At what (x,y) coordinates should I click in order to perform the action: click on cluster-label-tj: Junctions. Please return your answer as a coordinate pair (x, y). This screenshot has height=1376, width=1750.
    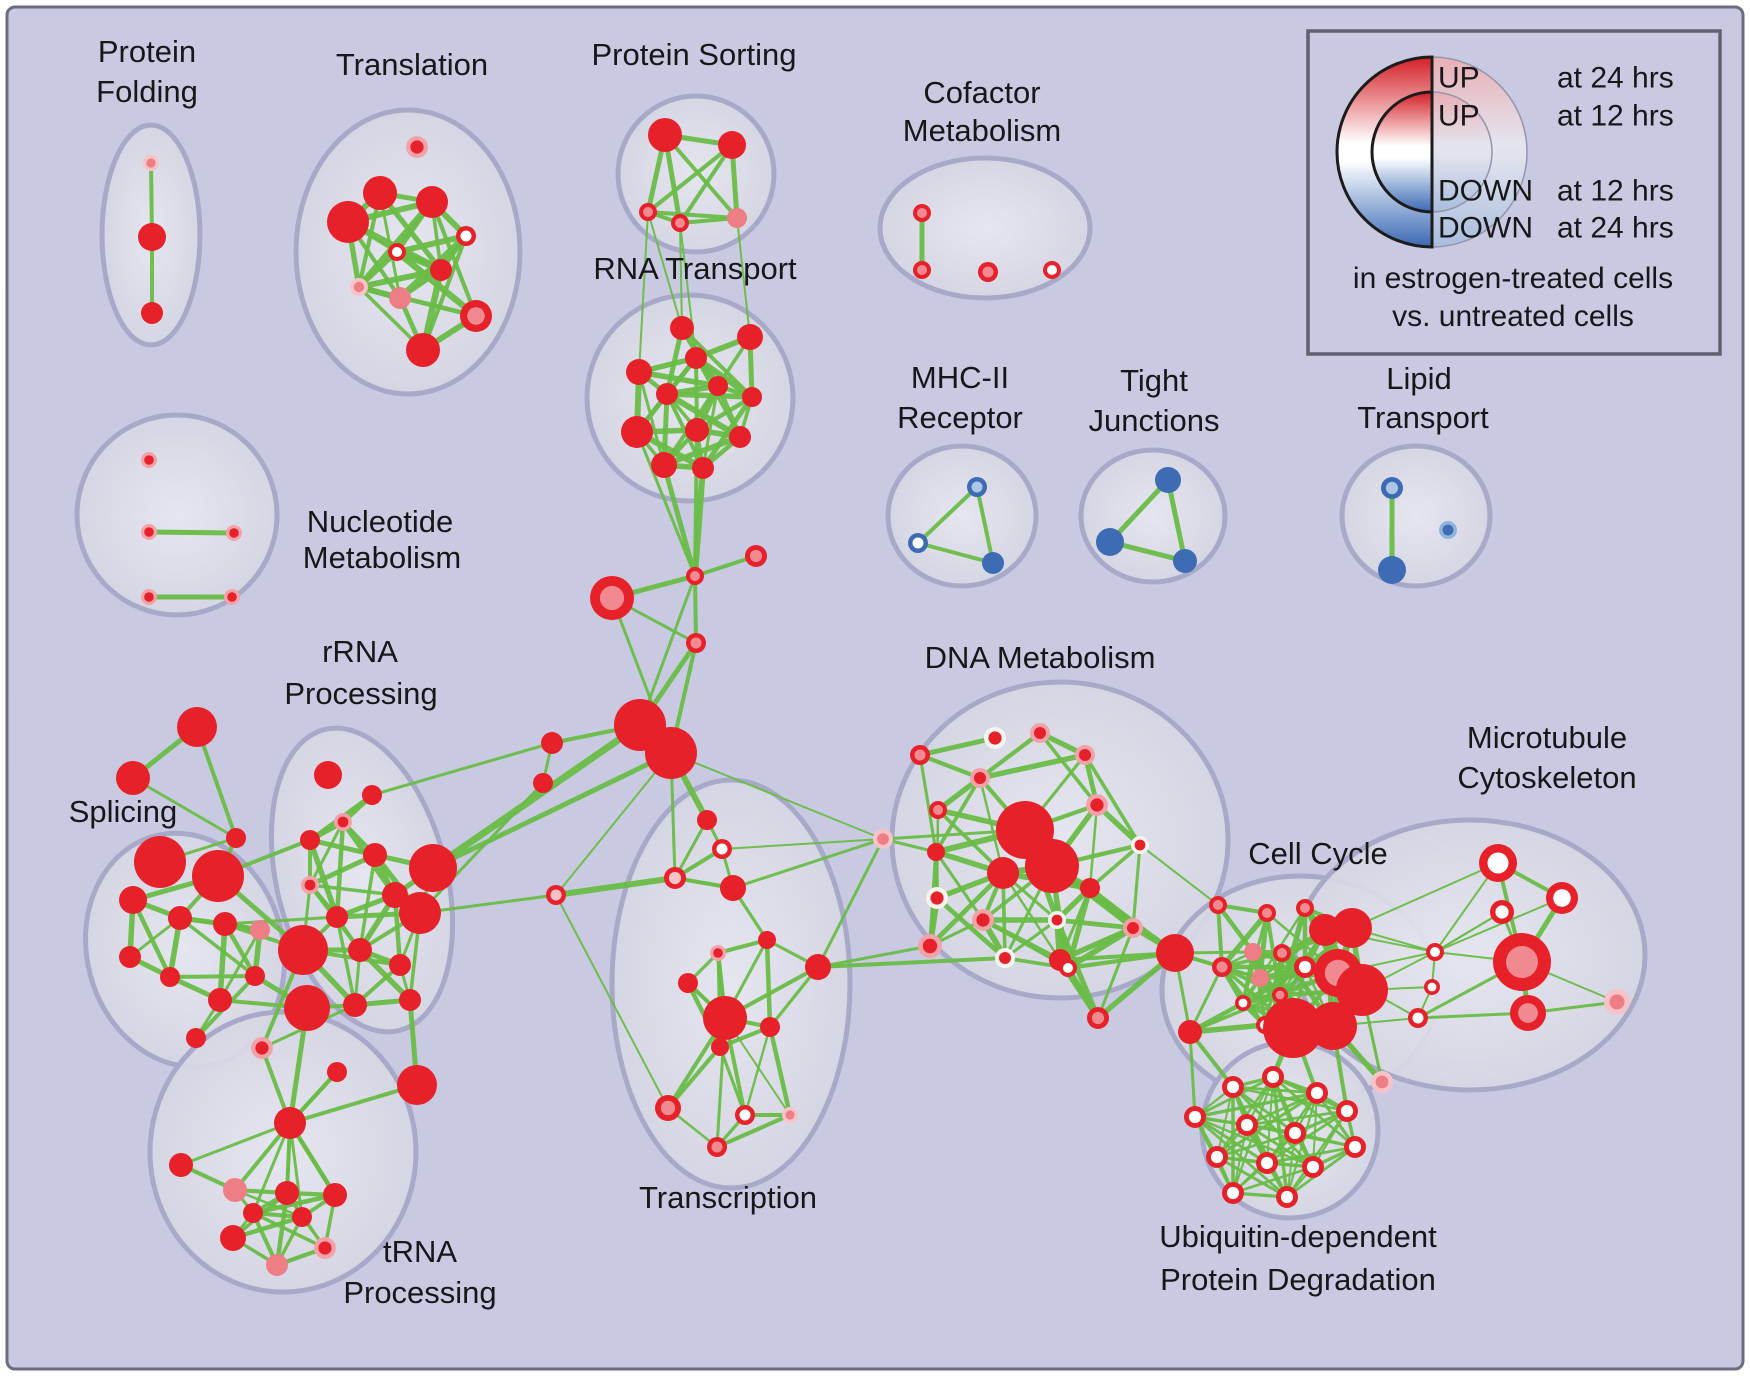
    Looking at the image, I should click on (1154, 420).